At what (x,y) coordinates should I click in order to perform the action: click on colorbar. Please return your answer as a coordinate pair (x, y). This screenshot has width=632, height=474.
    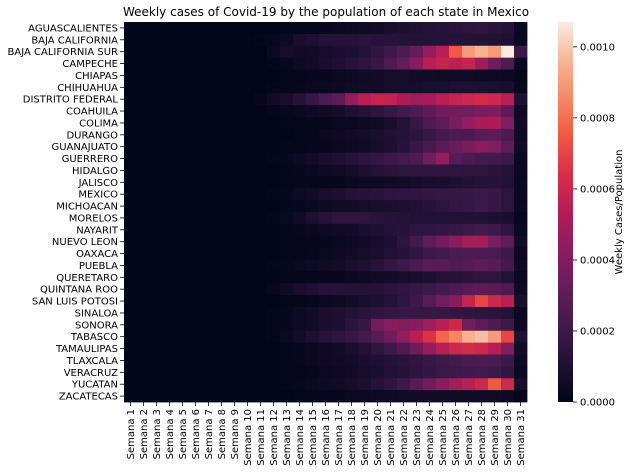
    Looking at the image, I should click on (565, 212).